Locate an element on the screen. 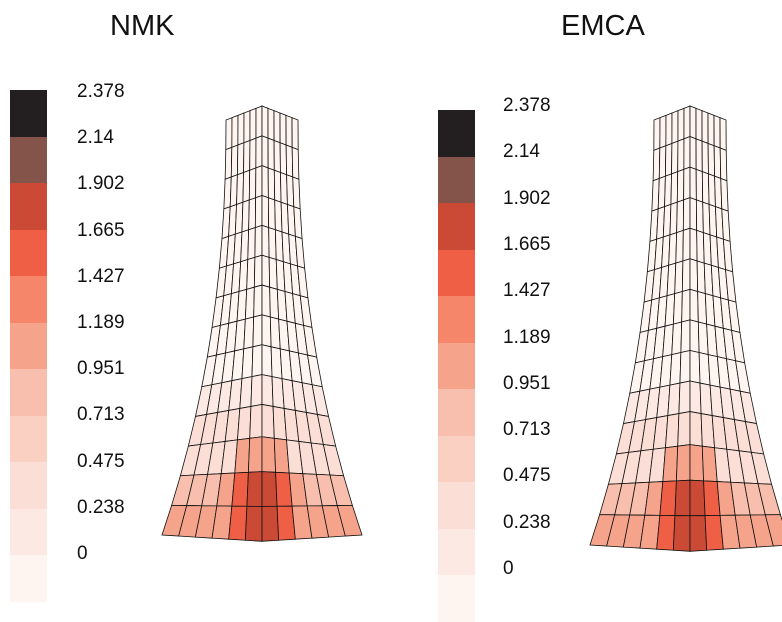  colorbar-label: 2.378 is located at coordinates (527, 105).